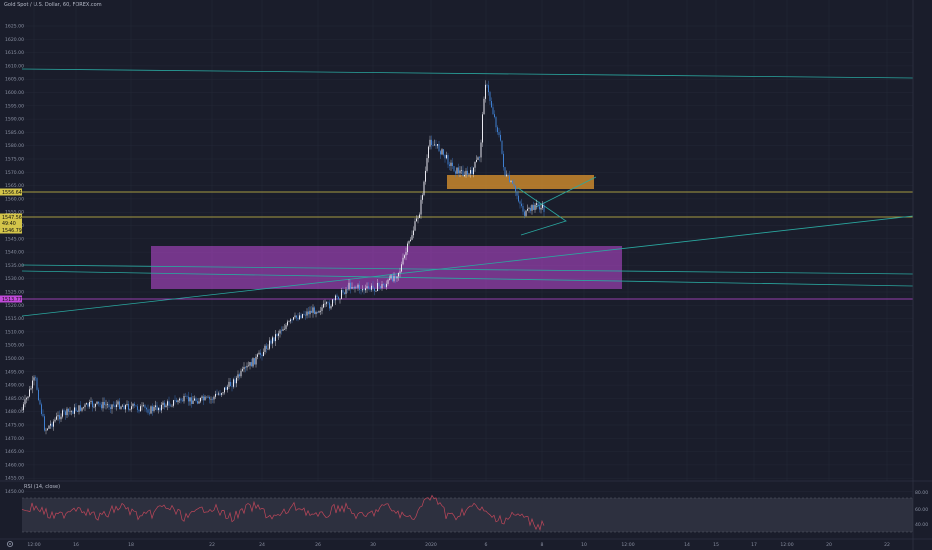 This screenshot has height=550, width=932. What do you see at coordinates (14, 53) in the screenshot?
I see `price-tick: 1615.00` at bounding box center [14, 53].